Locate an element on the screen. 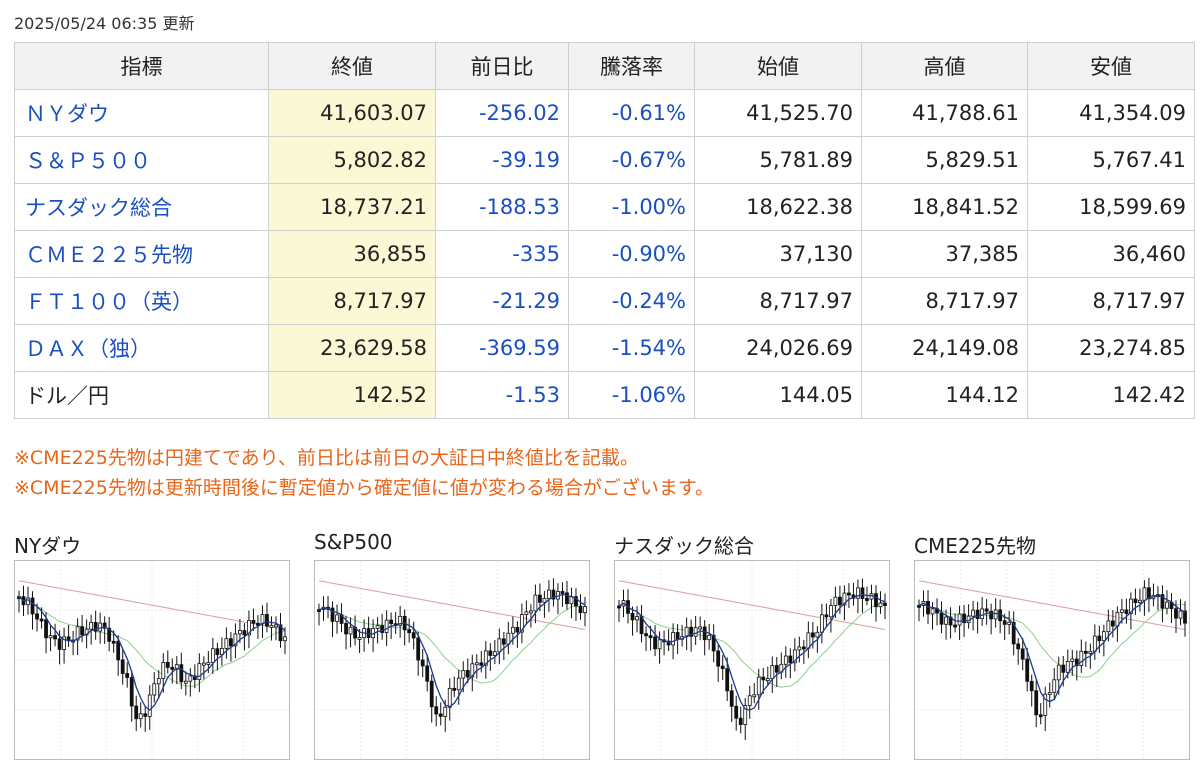  low-cell: 142.42 is located at coordinates (1111, 395).